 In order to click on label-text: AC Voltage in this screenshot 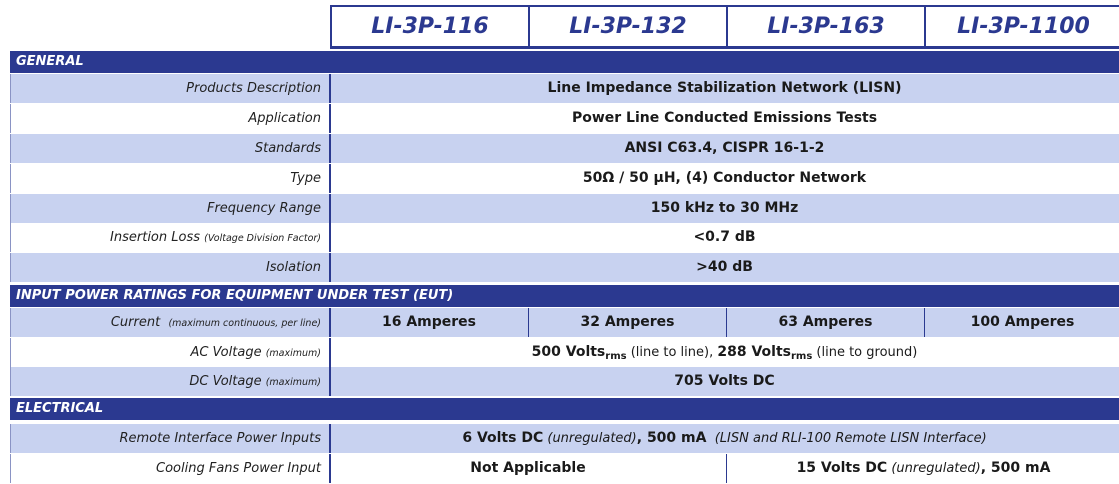, I will do `click(226, 352)`.